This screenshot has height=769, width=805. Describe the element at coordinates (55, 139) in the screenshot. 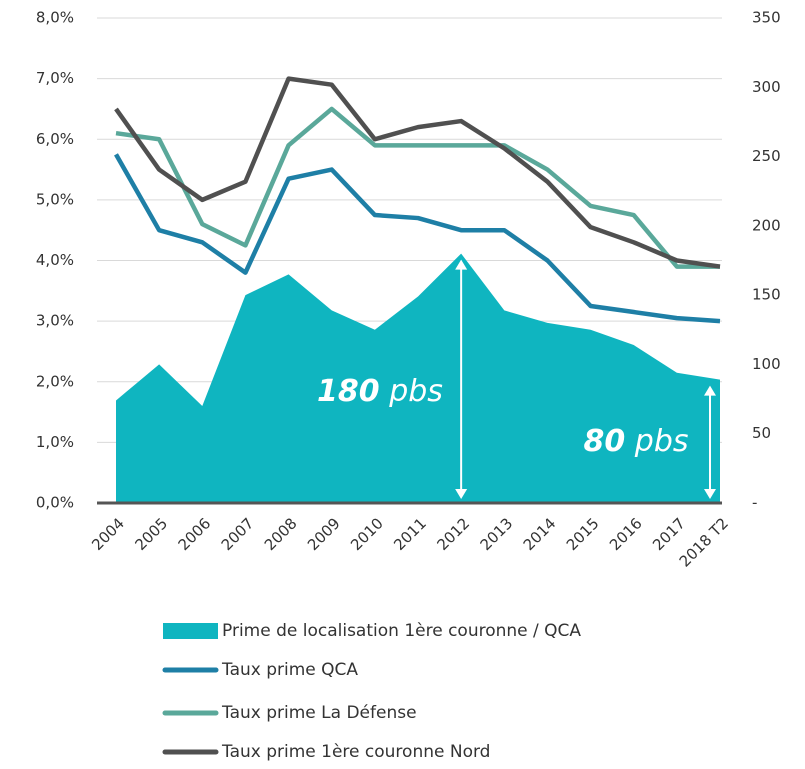

I see `y-tick-label: 6,0%` at that location.